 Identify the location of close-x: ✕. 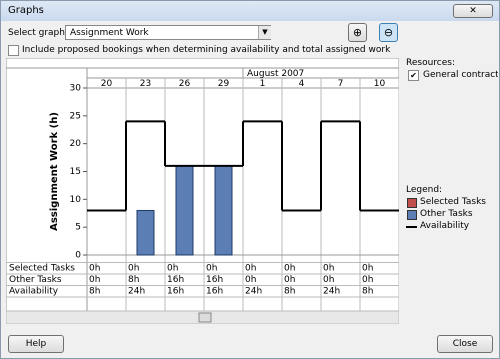
(473, 11).